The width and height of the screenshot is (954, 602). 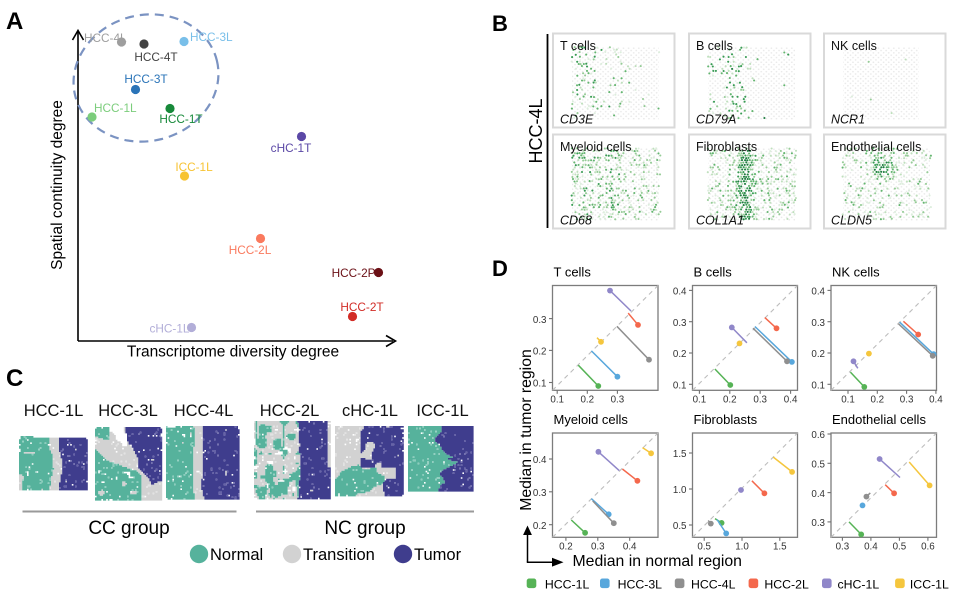 What do you see at coordinates (716, 120) in the screenshot?
I see `svg-text: CD79A` at bounding box center [716, 120].